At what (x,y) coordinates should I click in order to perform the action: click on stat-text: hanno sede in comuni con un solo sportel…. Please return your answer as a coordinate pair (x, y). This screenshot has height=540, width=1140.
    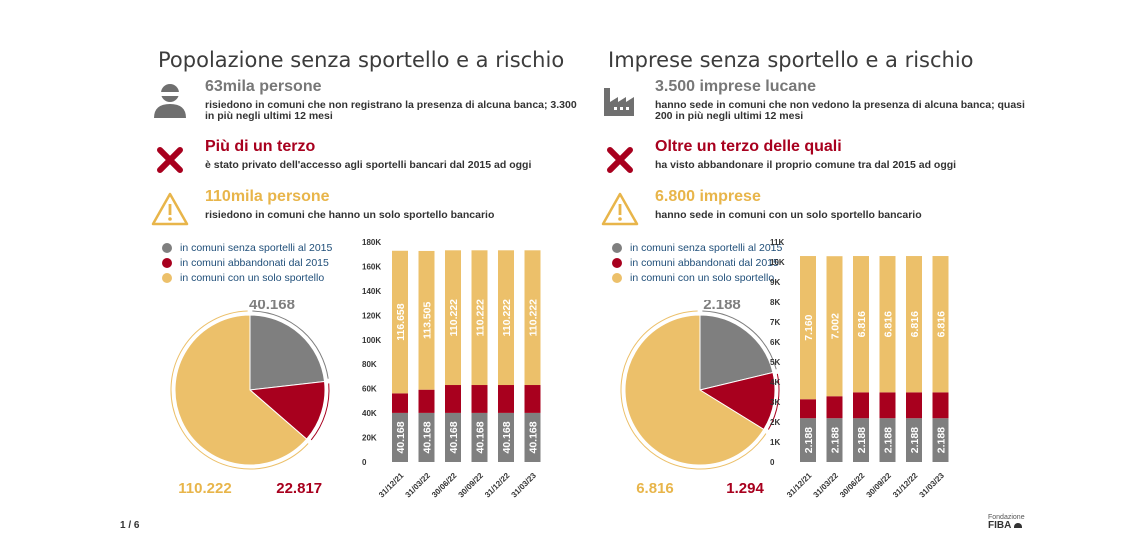
    Looking at the image, I should click on (788, 215).